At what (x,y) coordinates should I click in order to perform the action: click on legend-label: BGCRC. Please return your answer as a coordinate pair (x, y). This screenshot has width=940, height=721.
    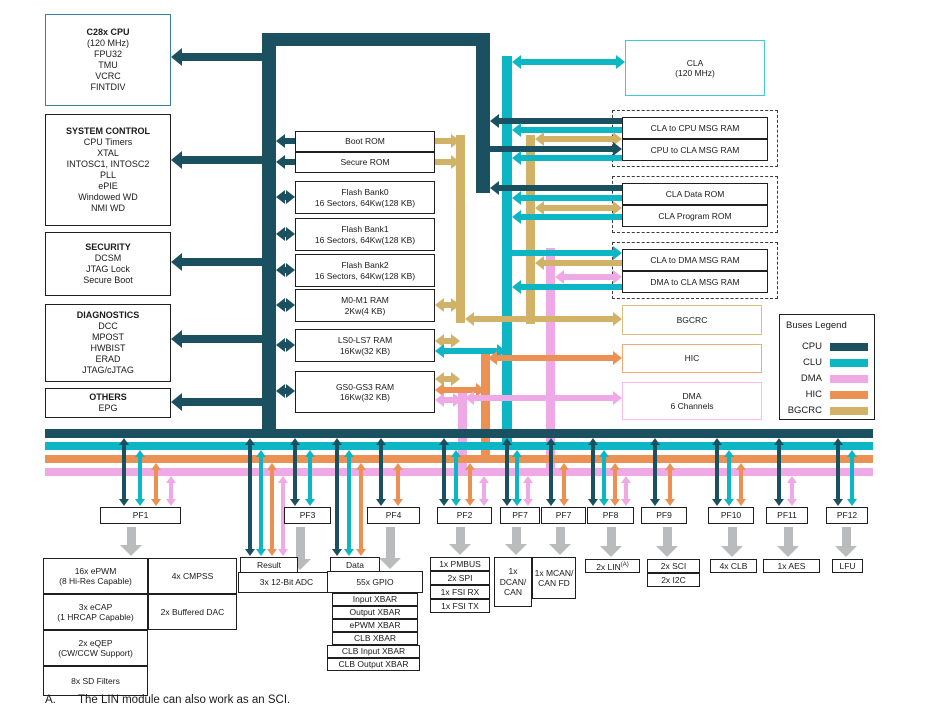
    Looking at the image, I should click on (804, 410).